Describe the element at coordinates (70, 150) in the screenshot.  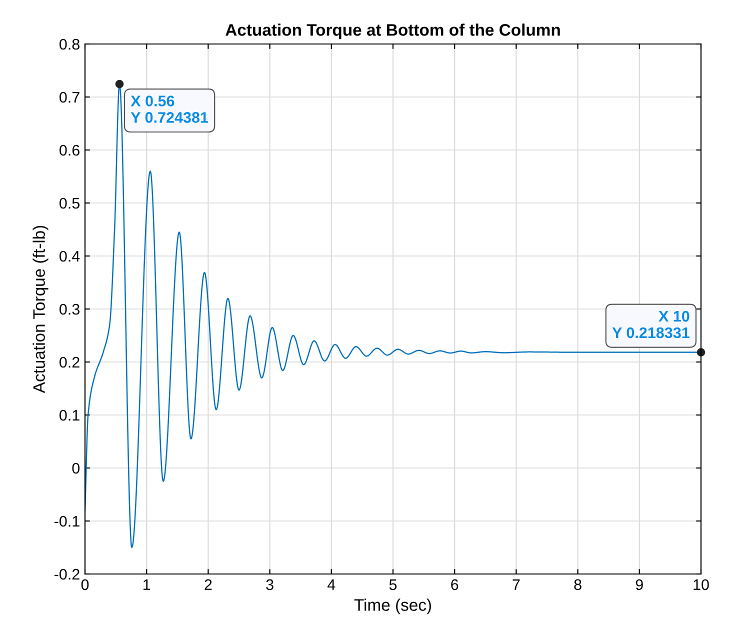
I see `y-tick-label: 0.6` at that location.